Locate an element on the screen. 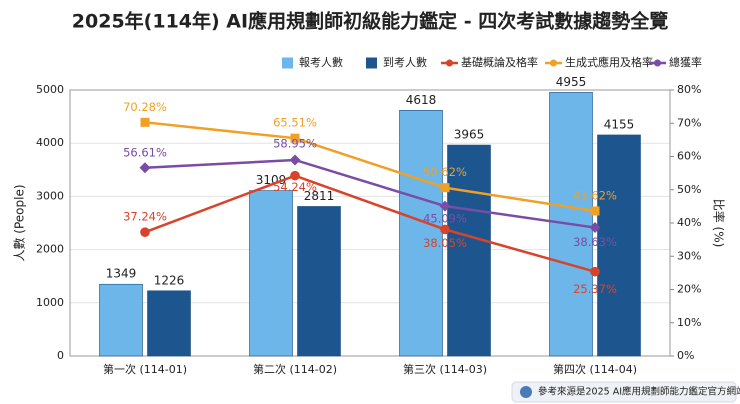 The height and width of the screenshot is (404, 740). bar-value-label: 2811 is located at coordinates (319, 196).